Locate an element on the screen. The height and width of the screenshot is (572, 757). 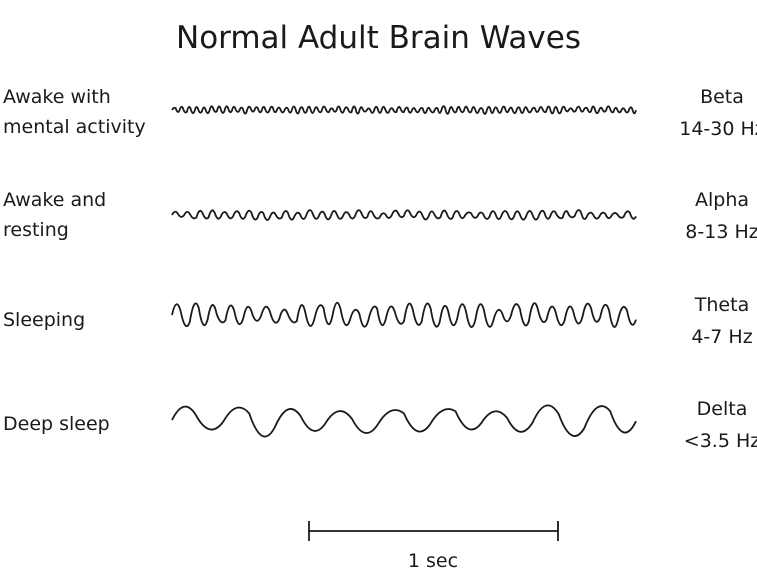
alpha-state-line-1: Awake and is located at coordinates (55, 200).